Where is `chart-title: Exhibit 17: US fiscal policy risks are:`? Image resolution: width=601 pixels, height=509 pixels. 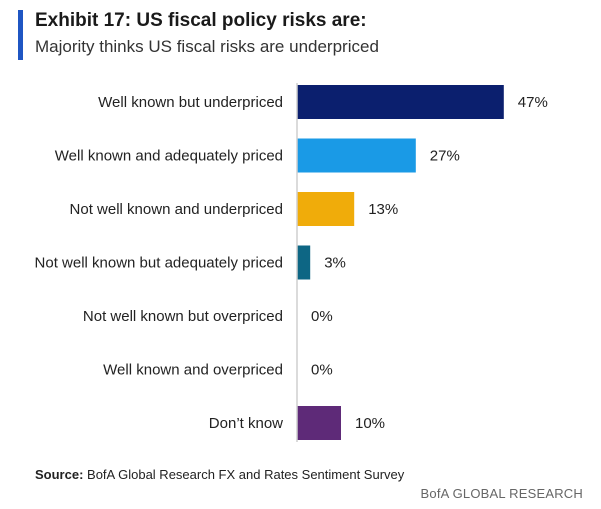
chart-title: Exhibit 17: US fiscal policy risks are: is located at coordinates (201, 20).